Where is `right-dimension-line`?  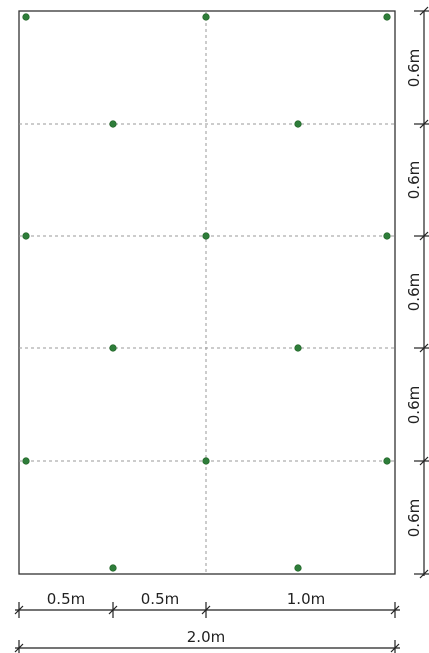
right-dimension-line is located at coordinates (421, 292).